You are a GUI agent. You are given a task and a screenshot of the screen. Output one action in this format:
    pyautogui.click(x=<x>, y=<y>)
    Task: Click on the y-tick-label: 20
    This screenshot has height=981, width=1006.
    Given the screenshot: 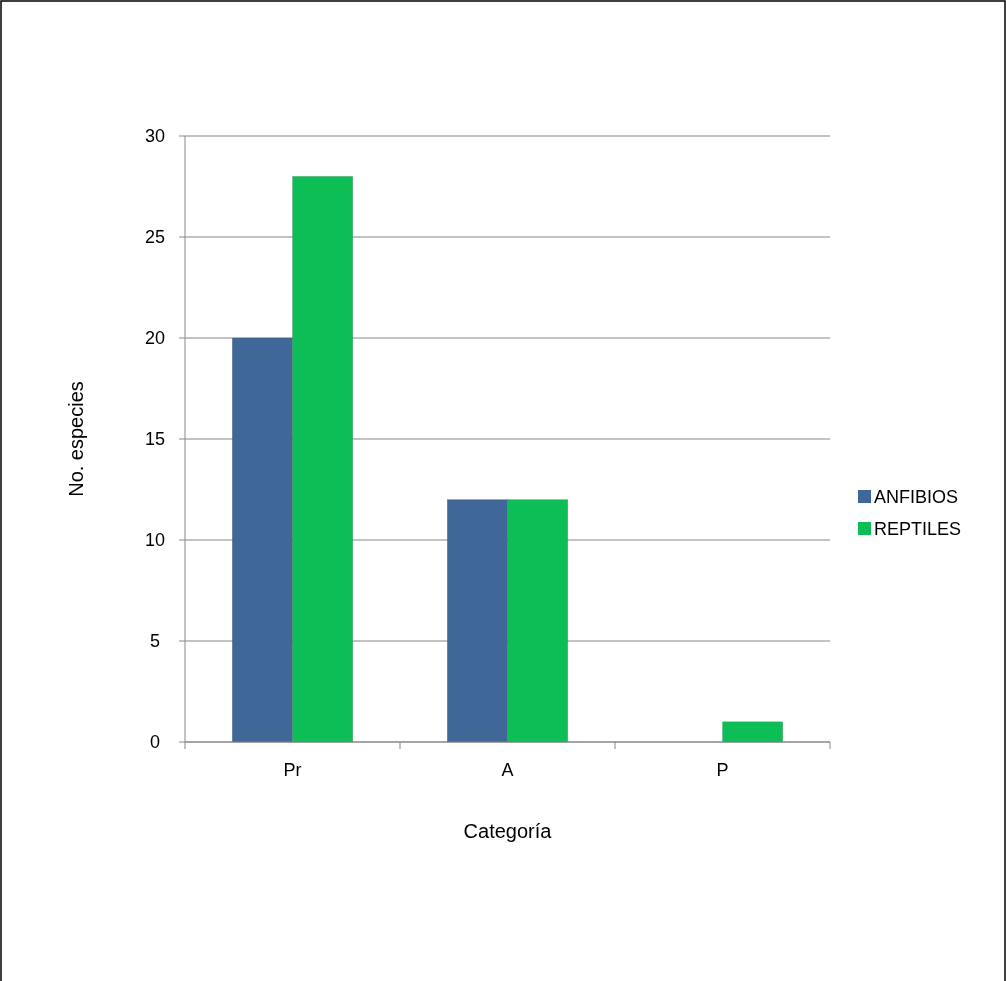 What is the action you would take?
    pyautogui.click(x=155, y=338)
    